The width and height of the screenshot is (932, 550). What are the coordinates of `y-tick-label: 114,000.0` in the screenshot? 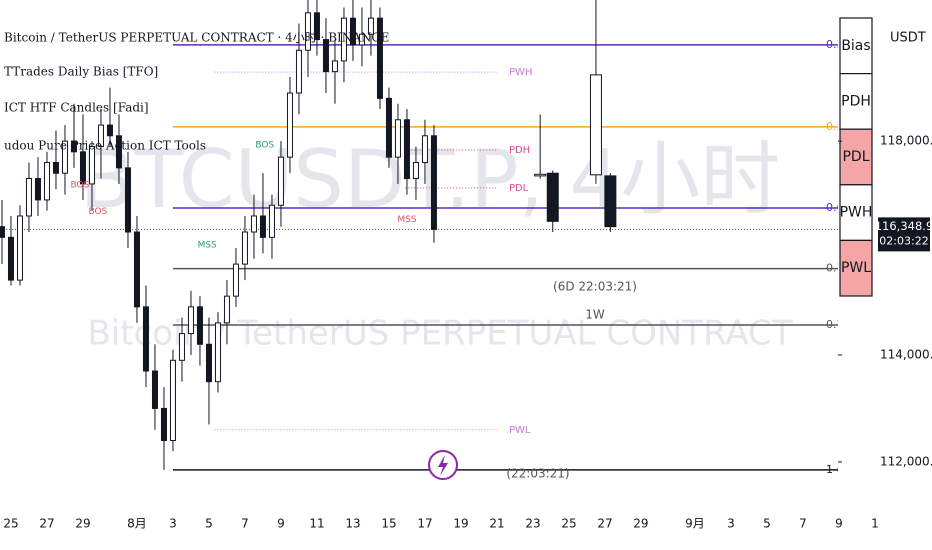 It's located at (906, 354).